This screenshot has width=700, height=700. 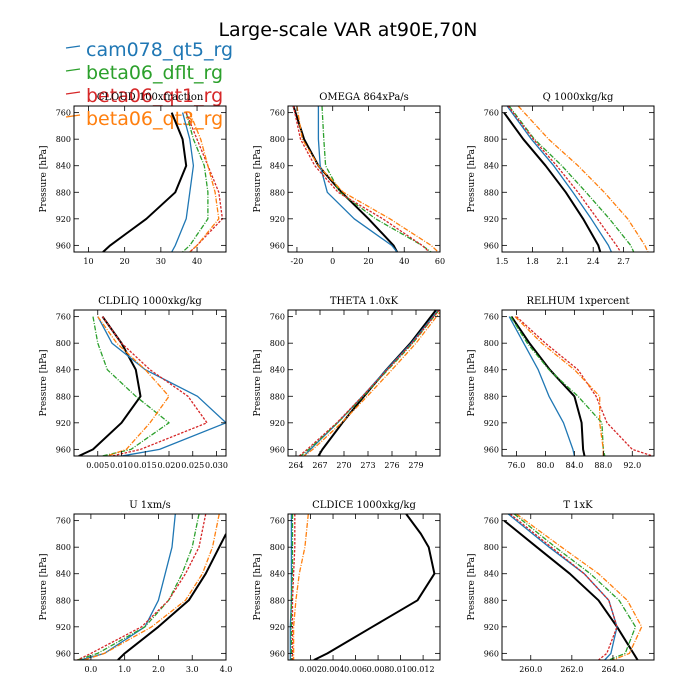 What do you see at coordinates (364, 505) in the screenshot?
I see `panel-title: CLDICE 1000xkg/kg` at bounding box center [364, 505].